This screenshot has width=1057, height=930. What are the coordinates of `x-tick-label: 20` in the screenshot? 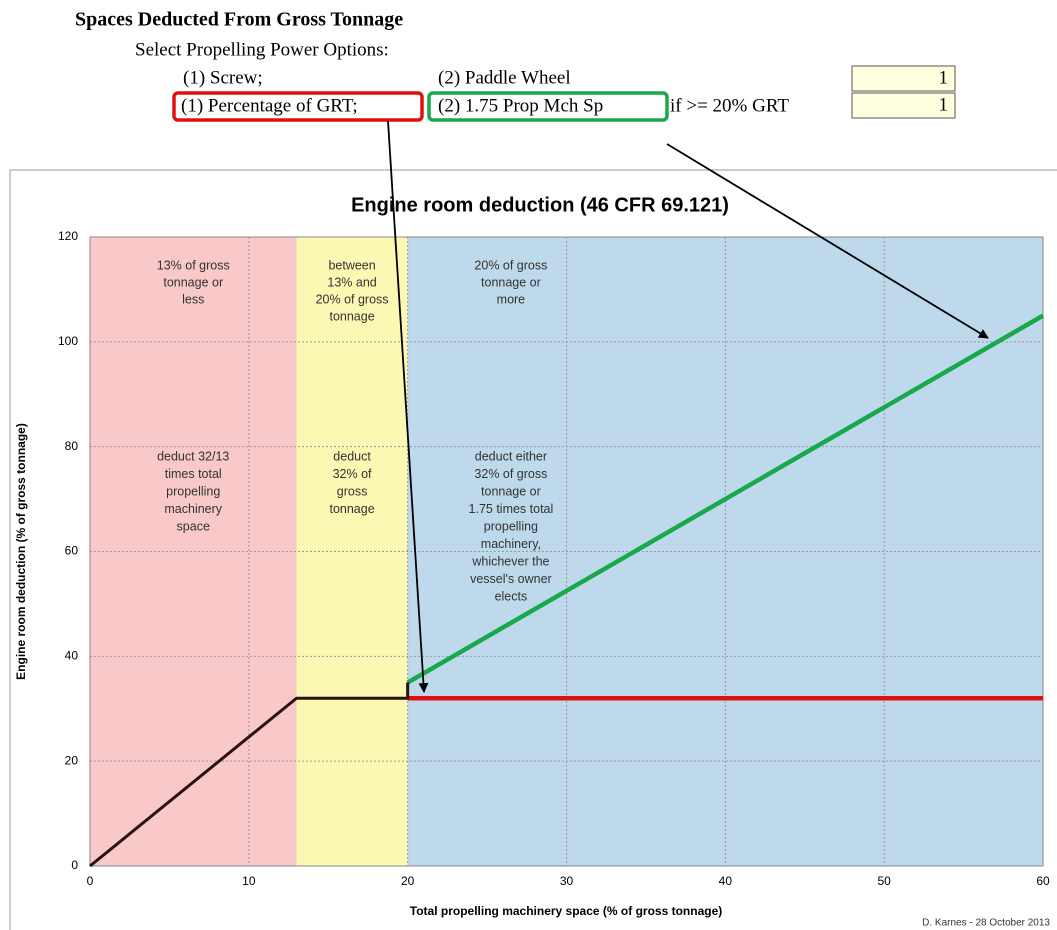 It's located at (408, 881).